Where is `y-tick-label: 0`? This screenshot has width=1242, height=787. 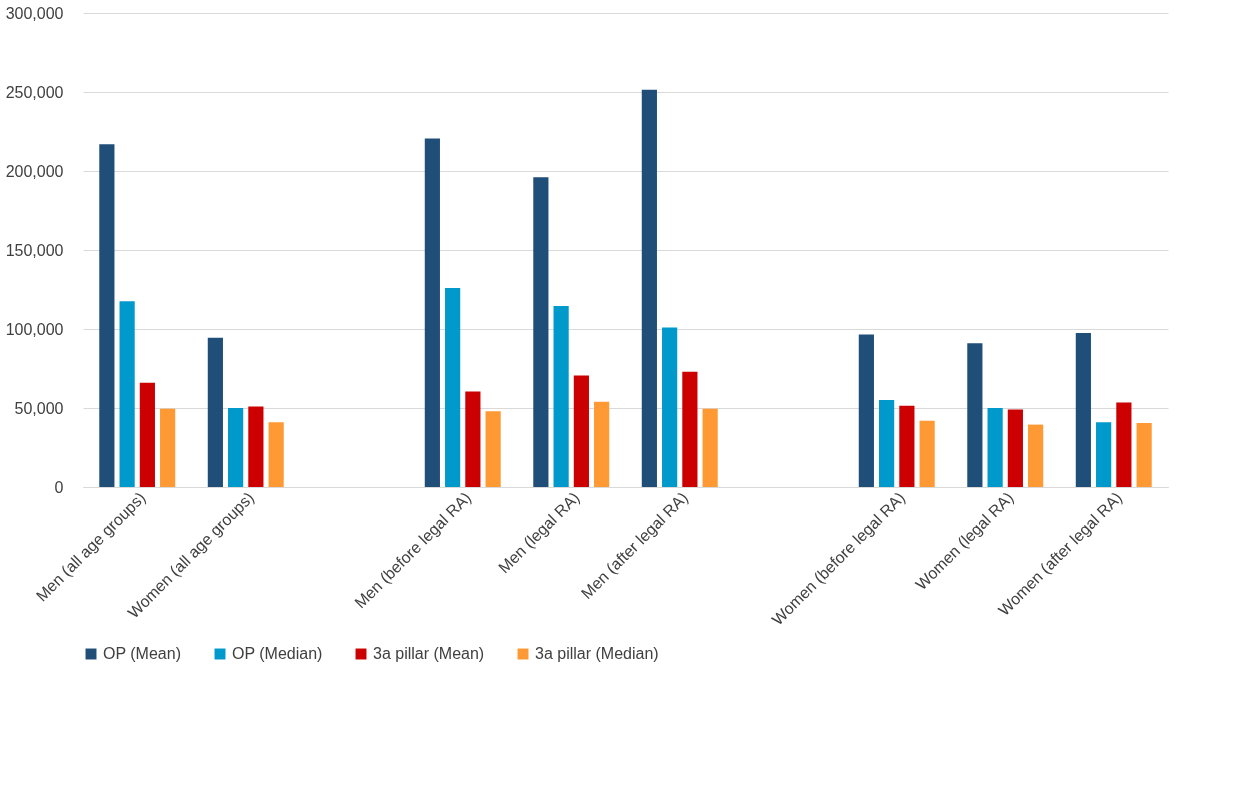
y-tick-label: 0 is located at coordinates (59, 487).